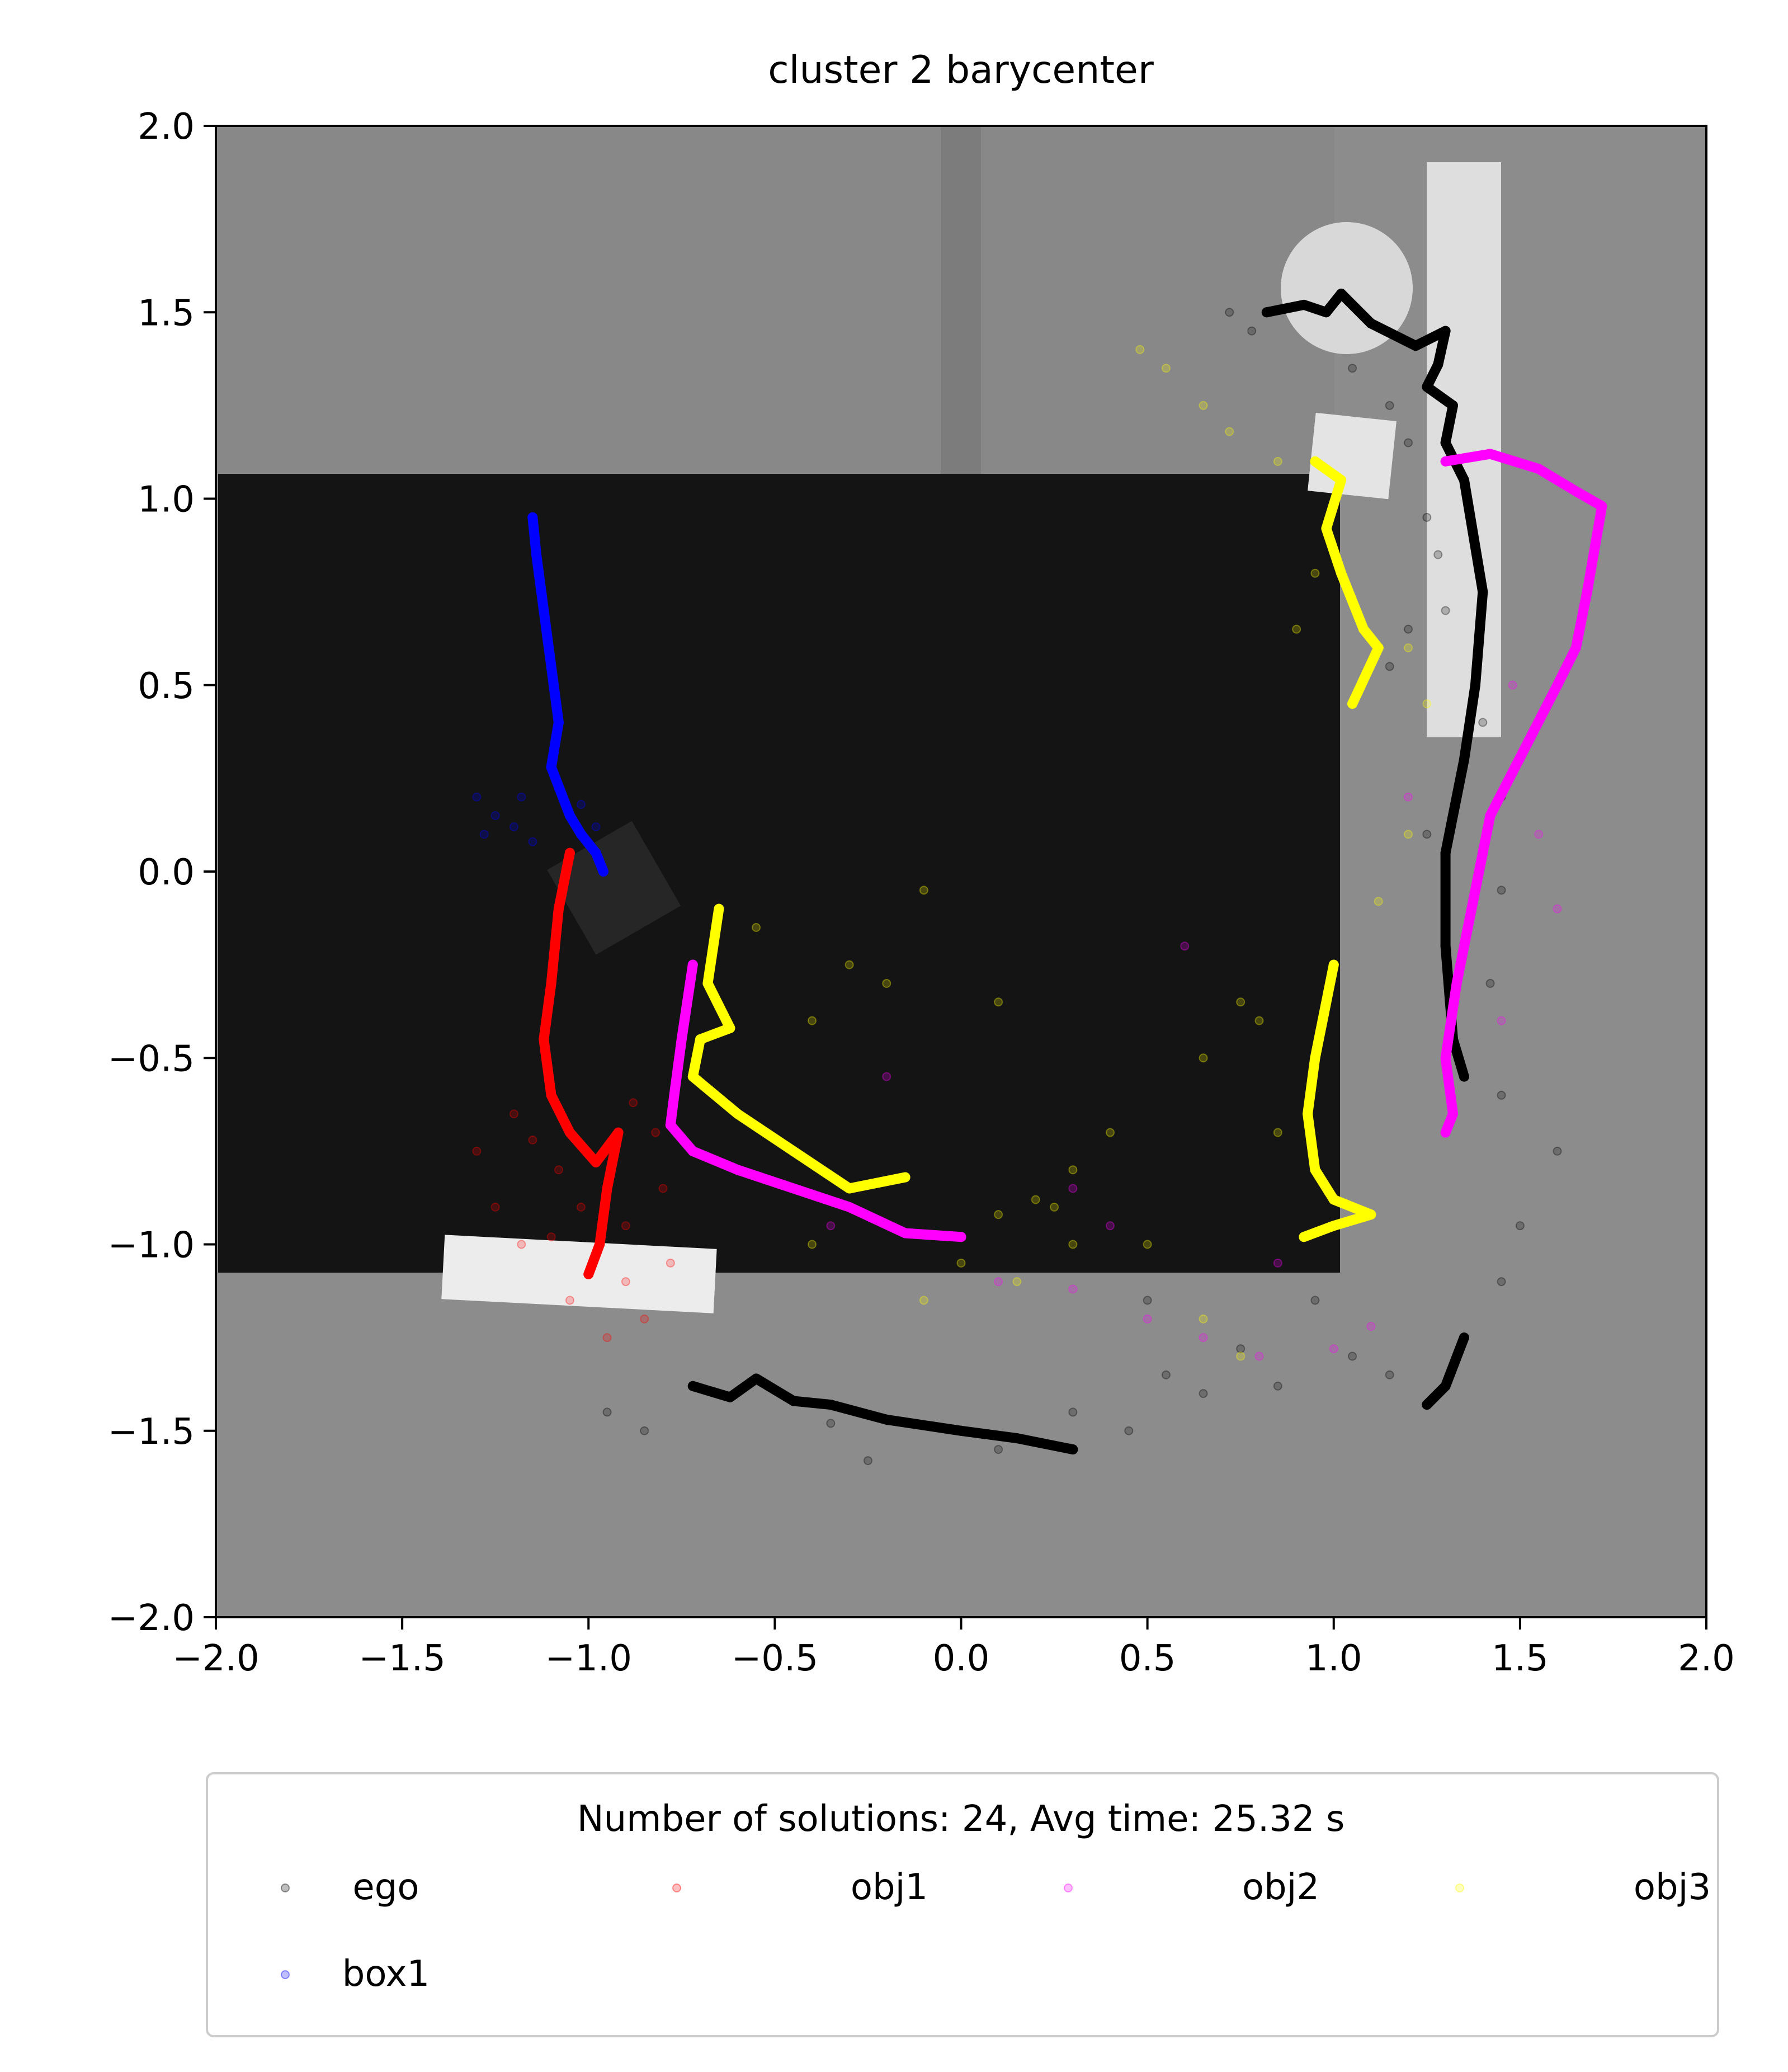  I want to click on legend-label-ego: ego, so click(385, 1887).